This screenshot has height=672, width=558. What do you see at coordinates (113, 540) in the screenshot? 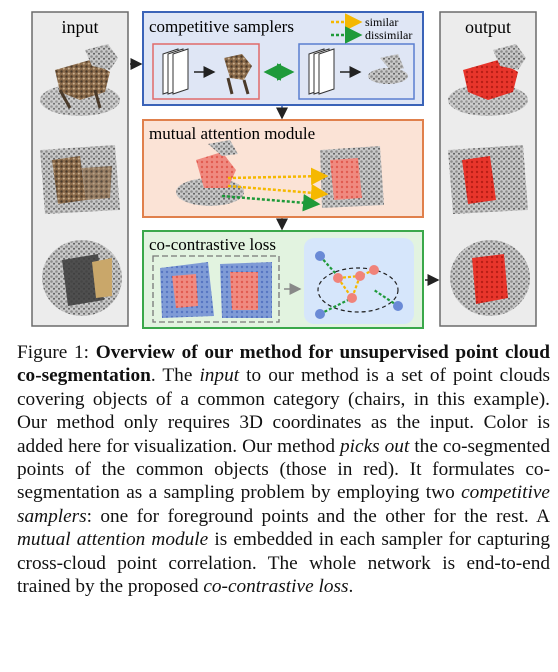
I see `caption-italic-mutual-attention: mutual attention module` at bounding box center [113, 540].